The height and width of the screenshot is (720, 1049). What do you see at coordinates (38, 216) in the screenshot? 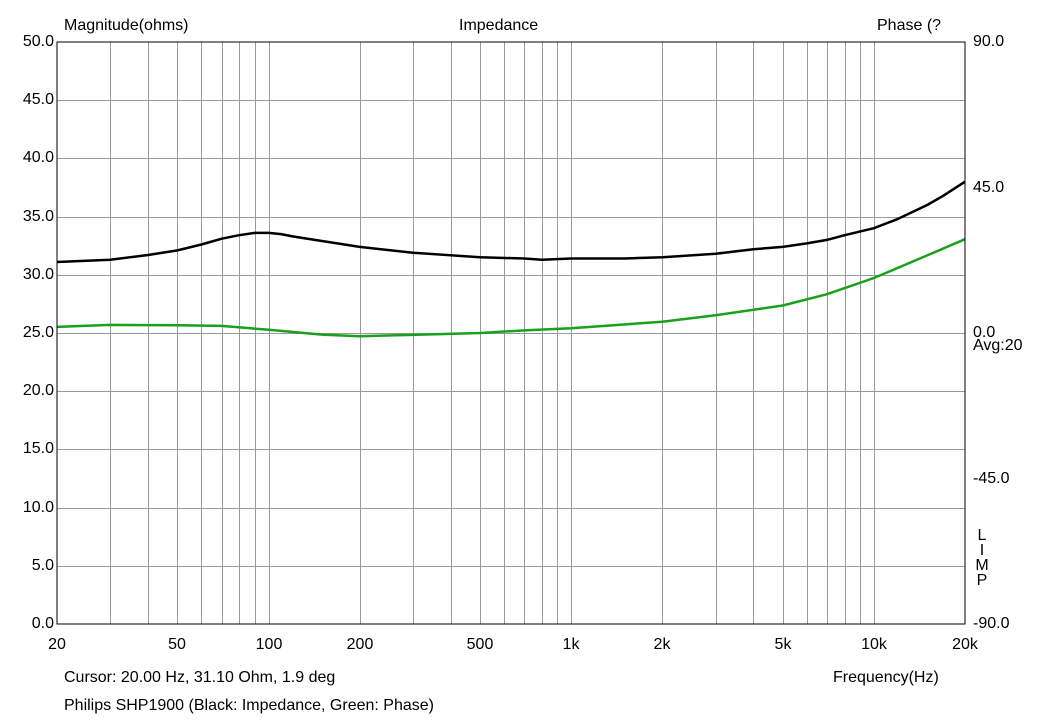
I see `y-left-tick-label: 35.0` at bounding box center [38, 216].